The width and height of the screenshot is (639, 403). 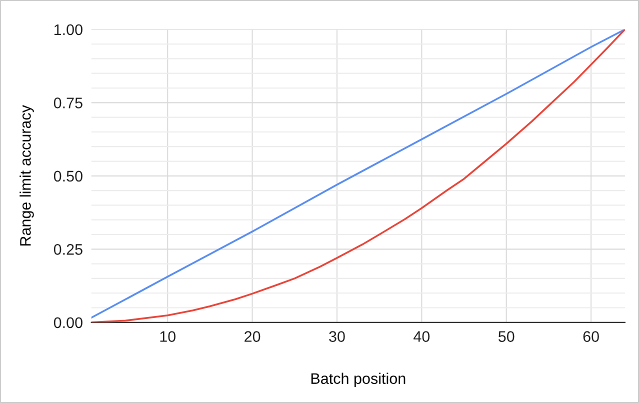 What do you see at coordinates (68, 249) in the screenshot?
I see `y-tick-label: 0.25` at bounding box center [68, 249].